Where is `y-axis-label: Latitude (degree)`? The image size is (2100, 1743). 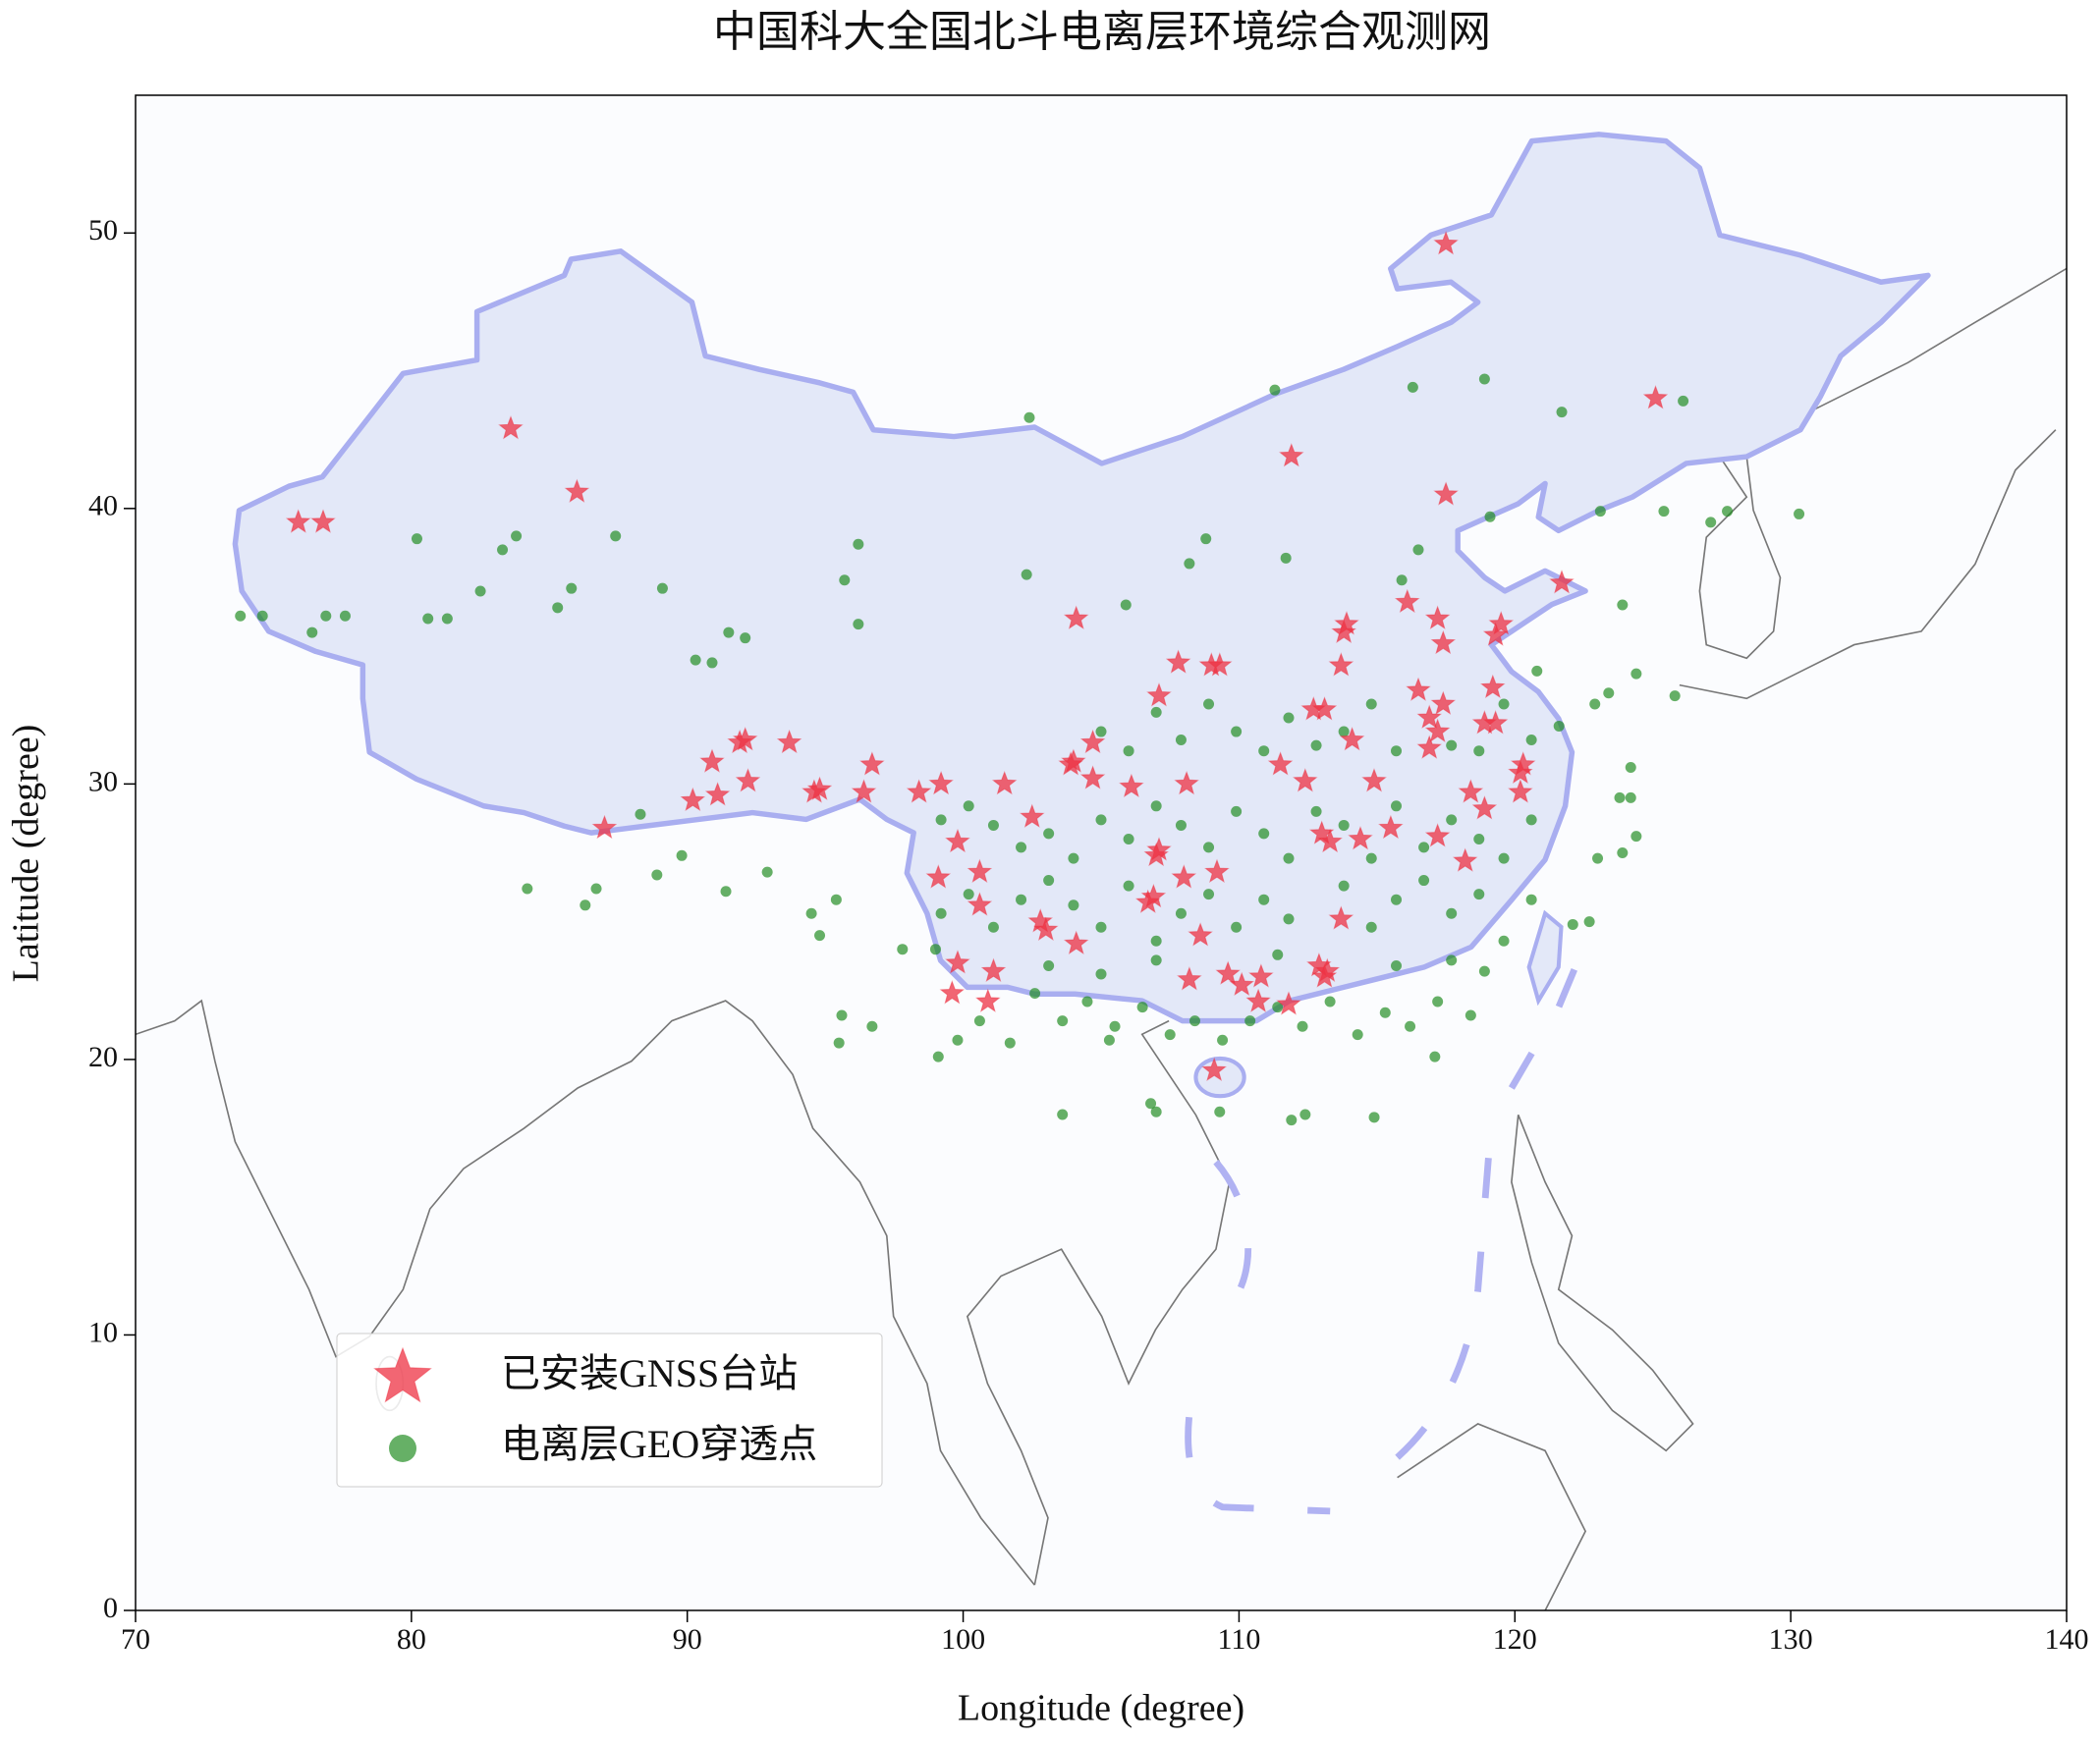 y-axis-label: Latitude (degree) is located at coordinates (26, 854).